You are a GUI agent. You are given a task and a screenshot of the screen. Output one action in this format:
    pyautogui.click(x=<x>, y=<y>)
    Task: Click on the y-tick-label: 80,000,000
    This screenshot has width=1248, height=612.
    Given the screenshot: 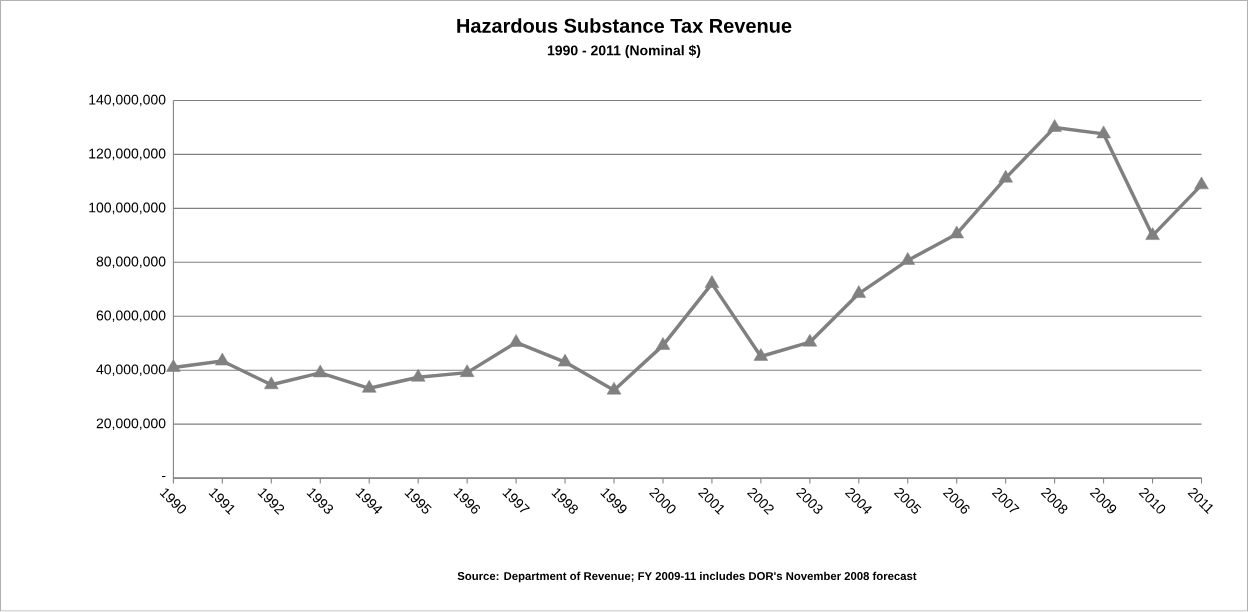 What is the action you would take?
    pyautogui.click(x=131, y=262)
    